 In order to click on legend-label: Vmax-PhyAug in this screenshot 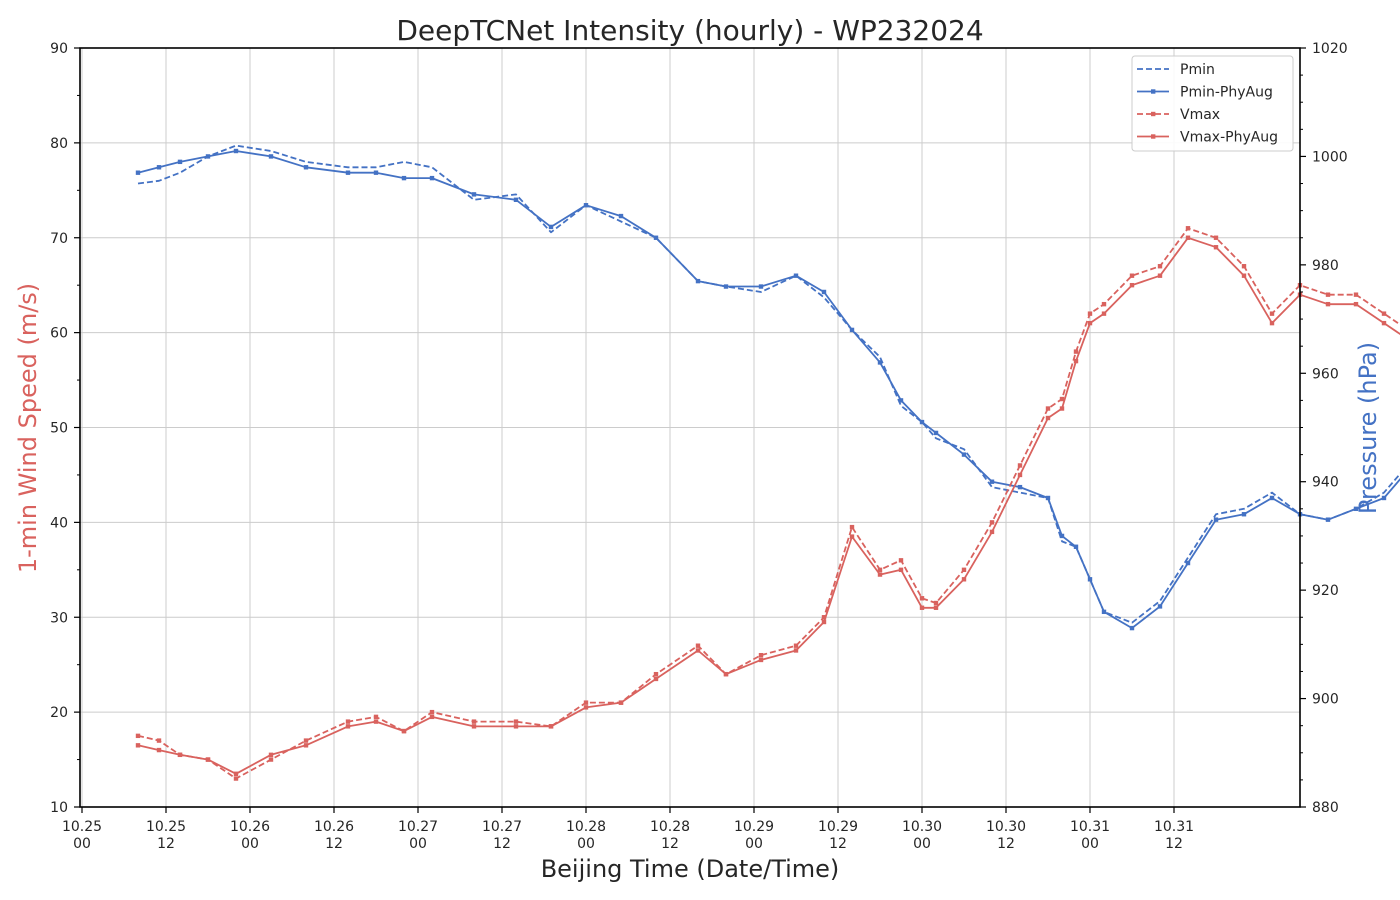, I will do `click(1229, 138)`.